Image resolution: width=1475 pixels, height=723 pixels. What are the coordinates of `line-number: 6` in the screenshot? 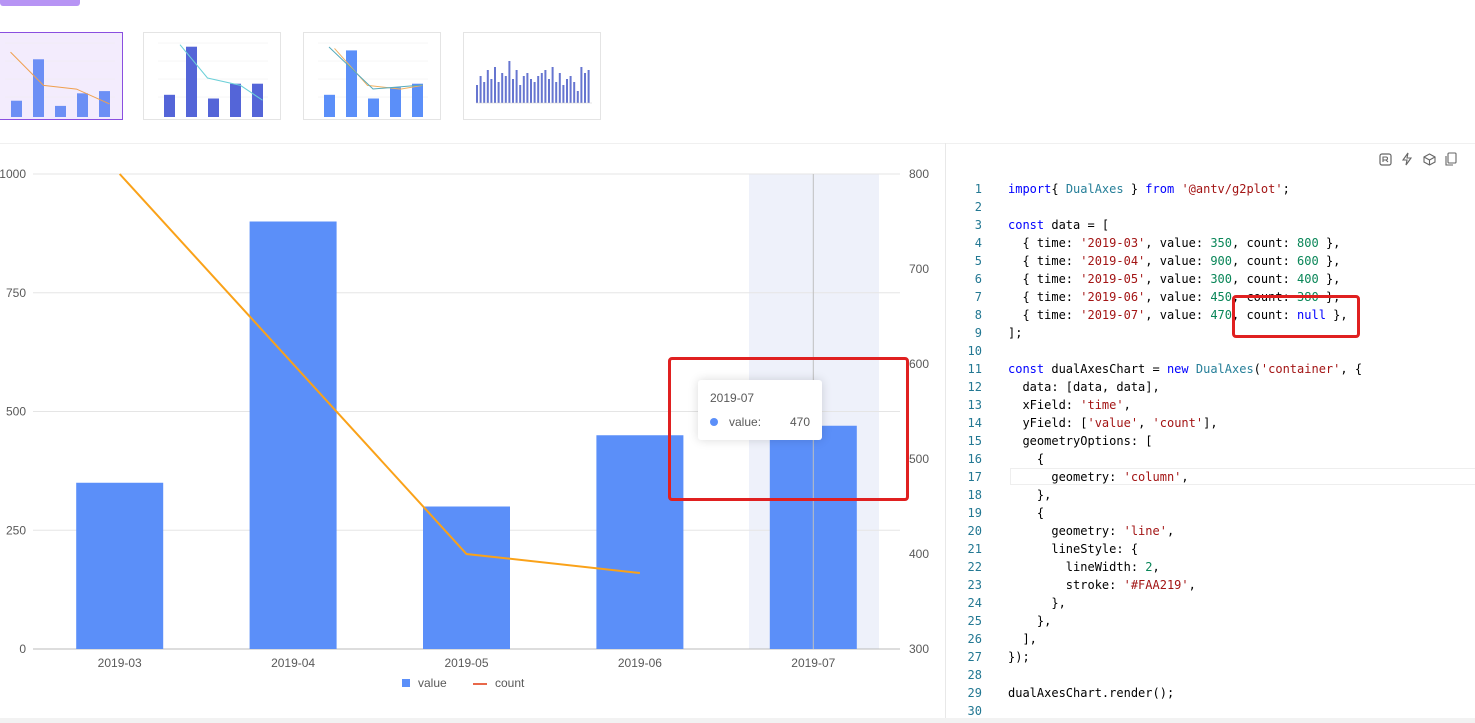 It's located at (978, 279).